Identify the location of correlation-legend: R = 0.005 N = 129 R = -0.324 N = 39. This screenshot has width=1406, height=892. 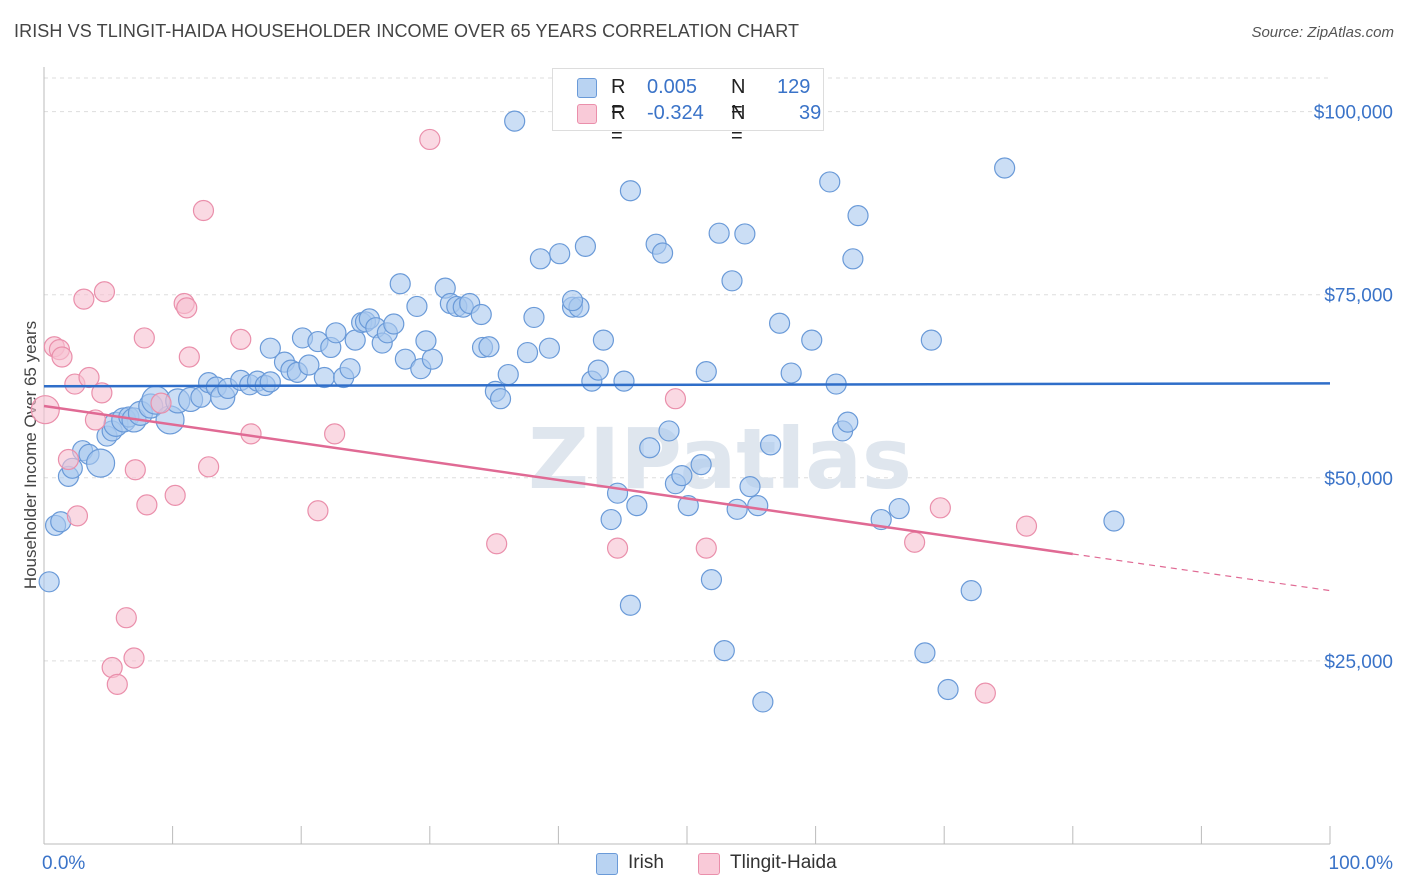
(688, 107).